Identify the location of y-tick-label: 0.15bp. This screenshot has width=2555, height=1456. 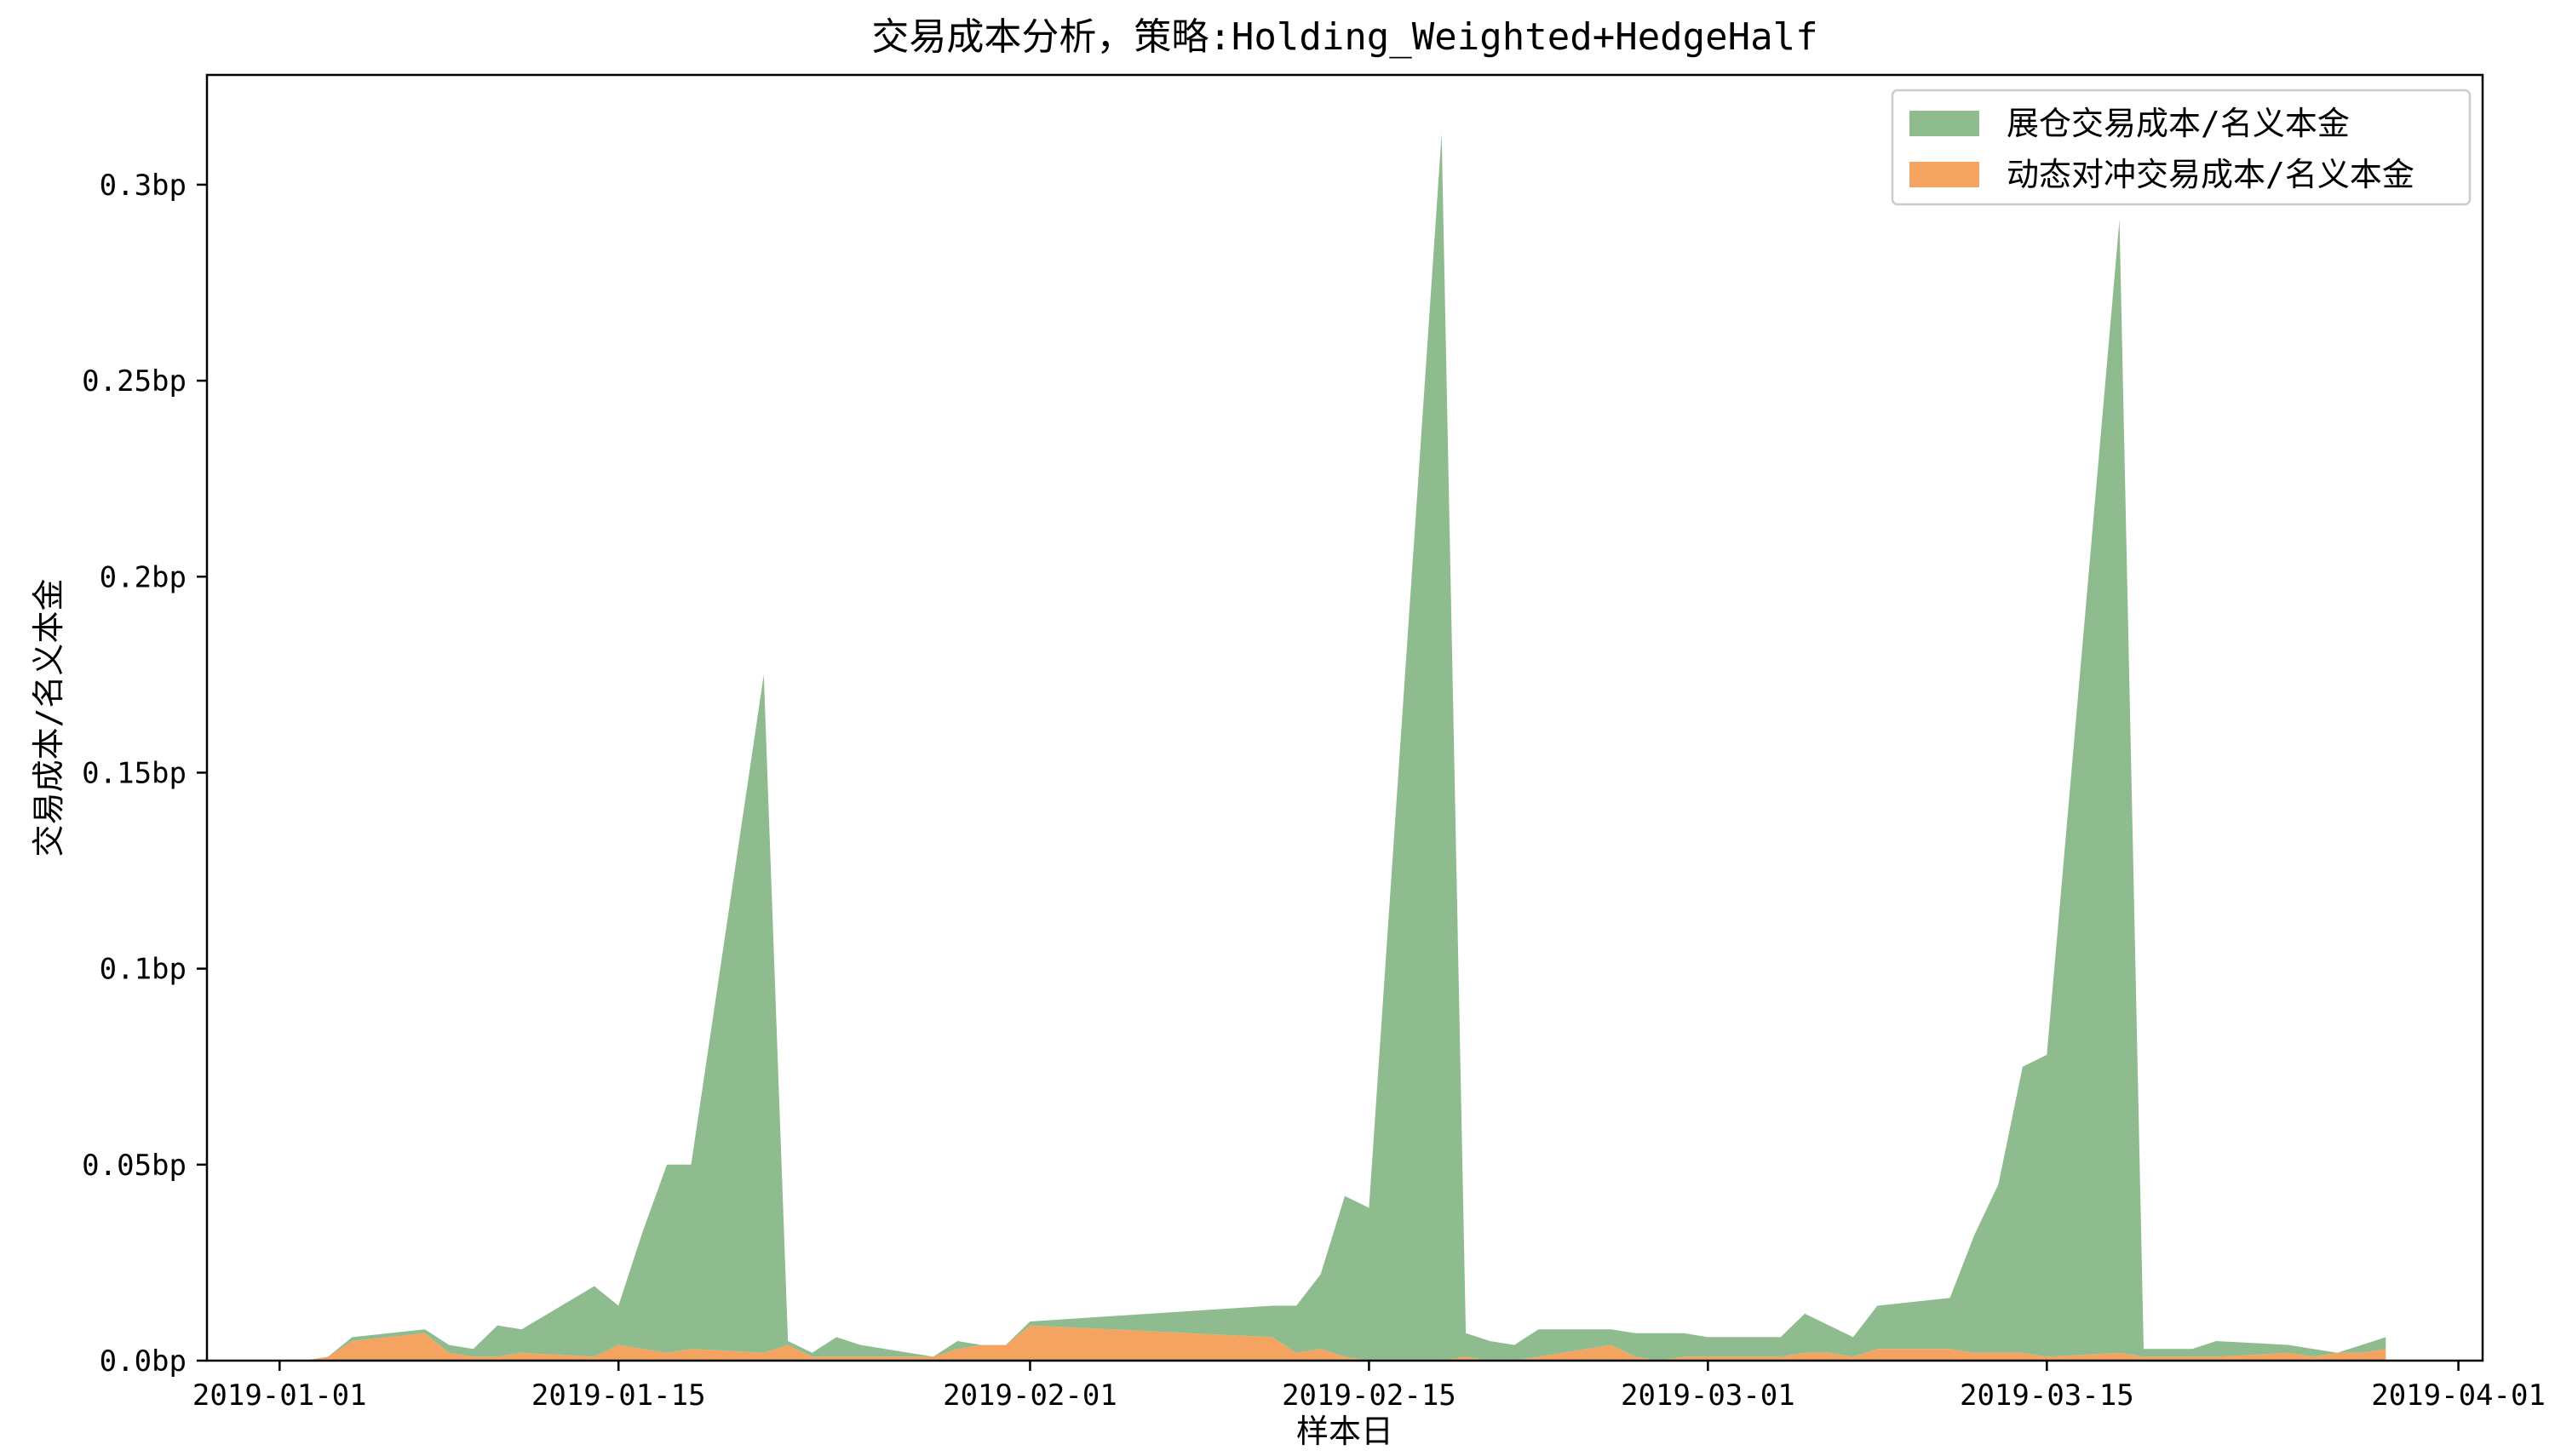
(134, 773).